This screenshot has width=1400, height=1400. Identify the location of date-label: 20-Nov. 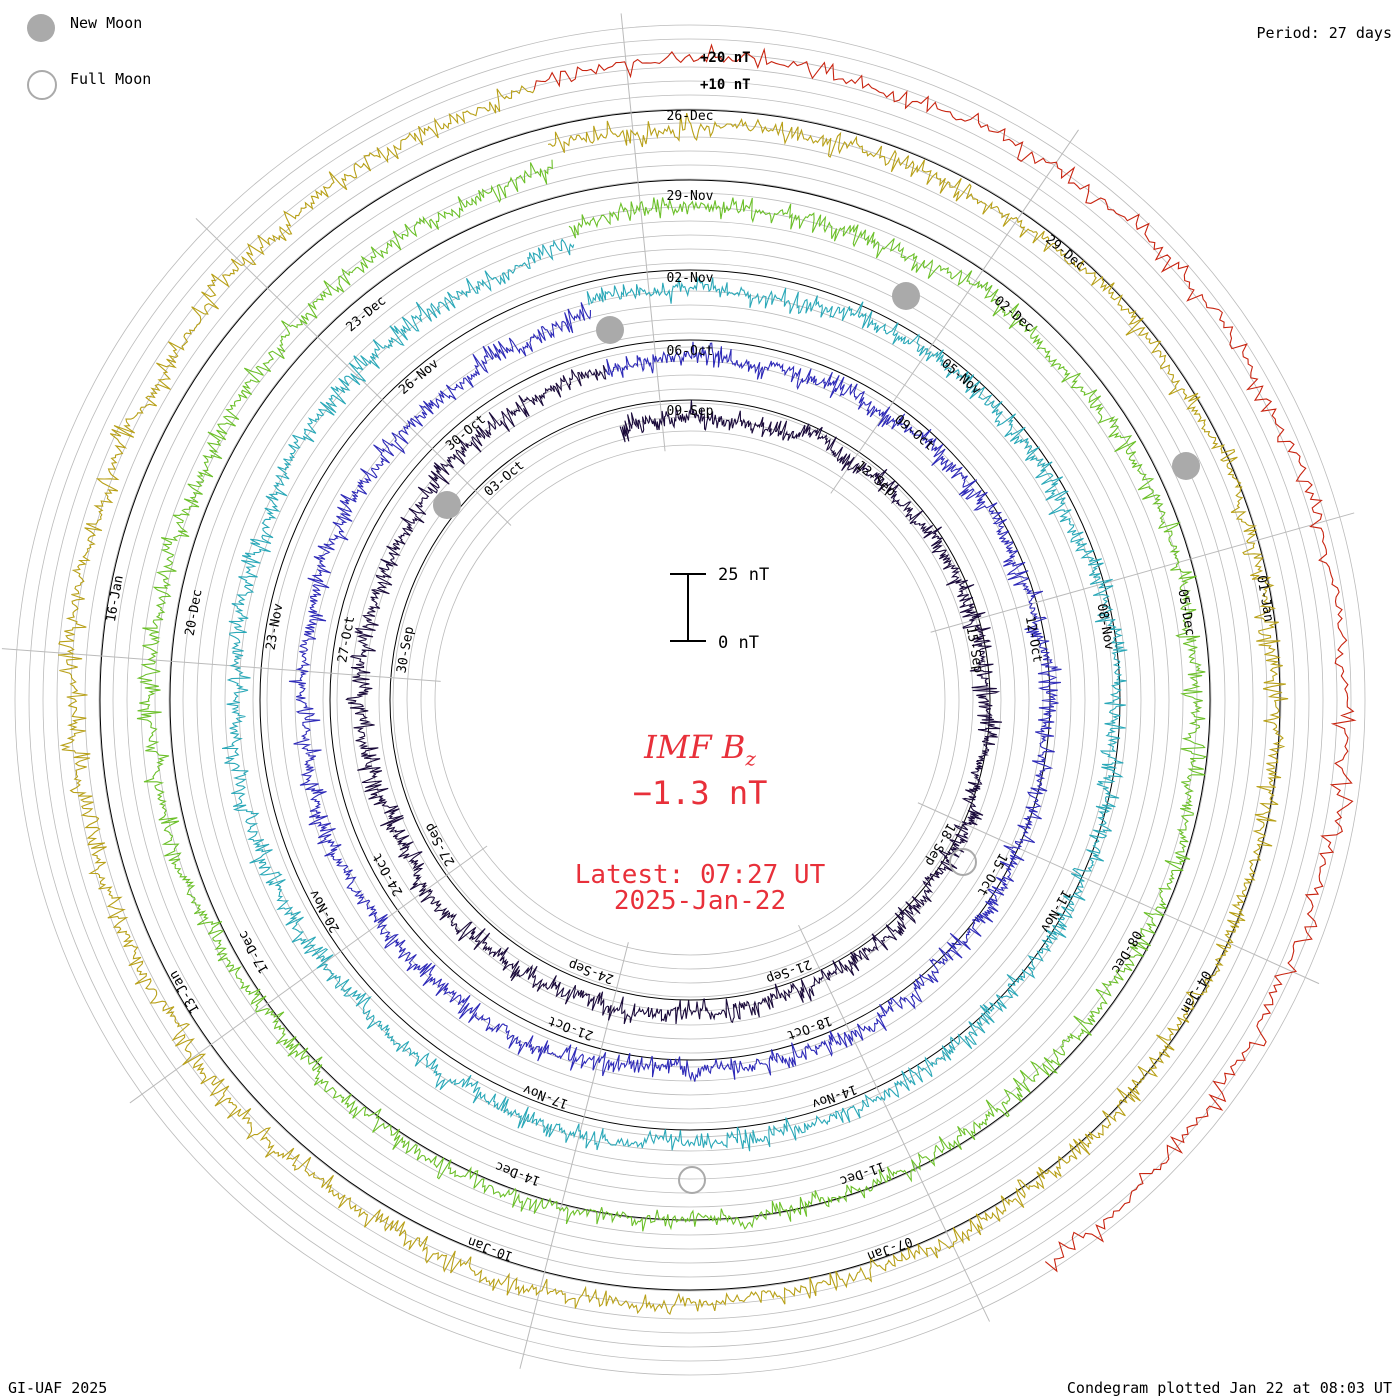
(325, 911).